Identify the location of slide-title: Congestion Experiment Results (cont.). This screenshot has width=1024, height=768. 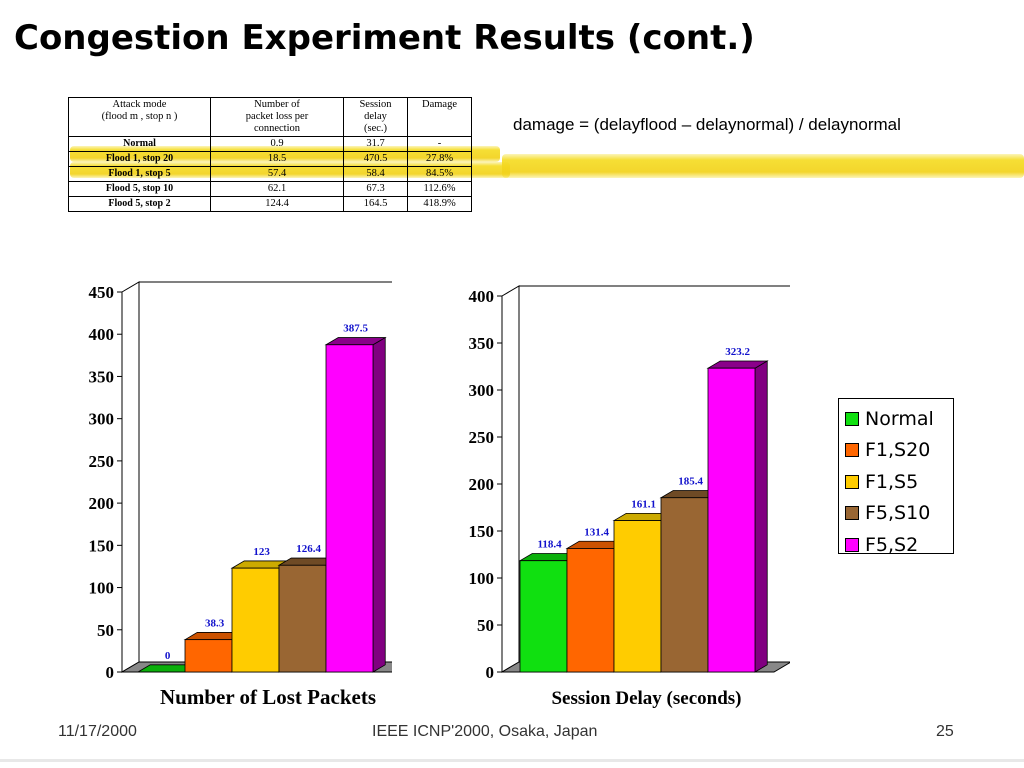
(384, 38).